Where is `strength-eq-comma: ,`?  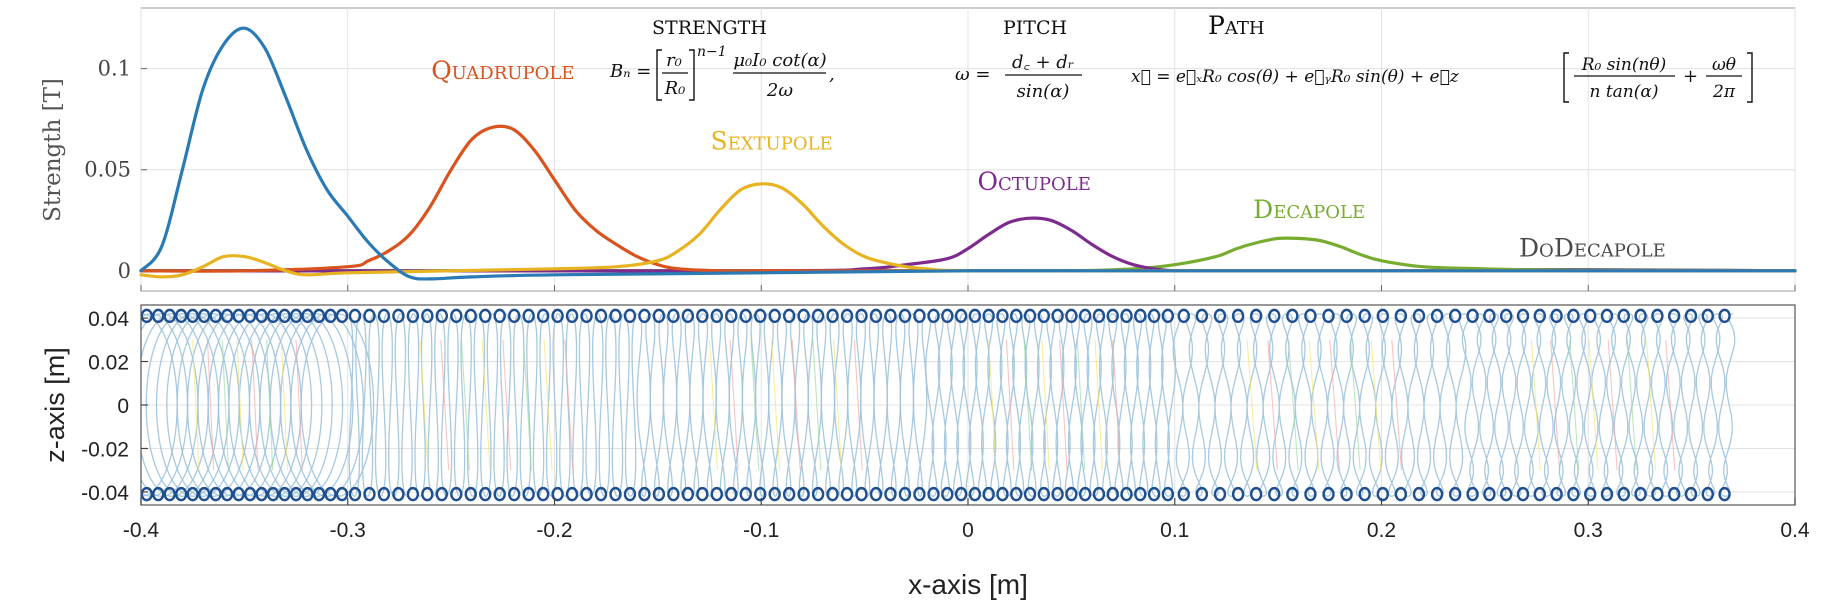
strength-eq-comma: , is located at coordinates (832, 74).